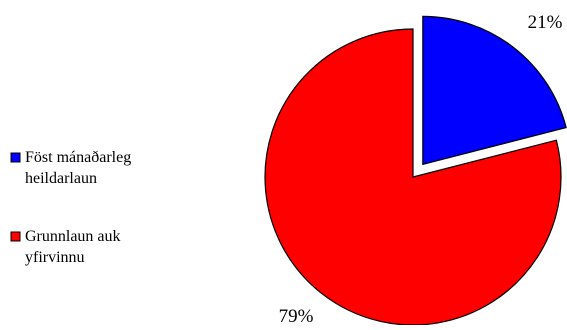 The height and width of the screenshot is (330, 567). I want to click on legend-label-1-line-1: Föst mánaðarleg, so click(78, 157).